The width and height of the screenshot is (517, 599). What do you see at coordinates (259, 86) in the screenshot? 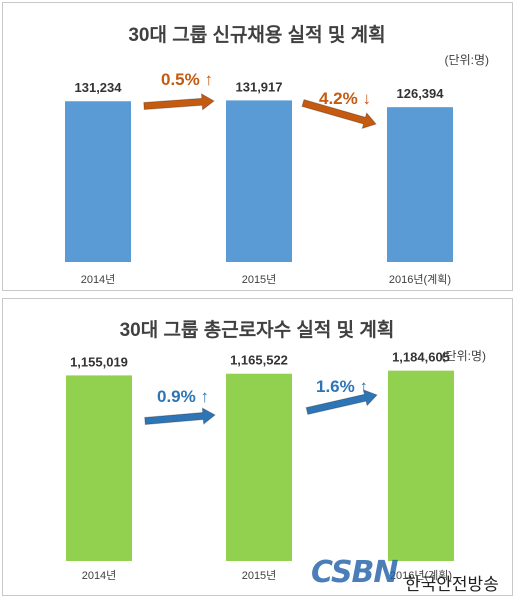
I see `bar-value-label-1: 131,917` at bounding box center [259, 86].